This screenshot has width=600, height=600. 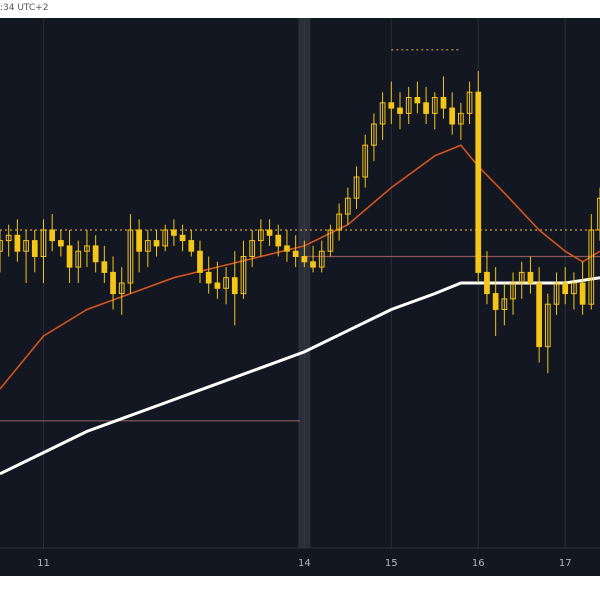 What do you see at coordinates (565, 563) in the screenshot?
I see `x-tick-label: 17` at bounding box center [565, 563].